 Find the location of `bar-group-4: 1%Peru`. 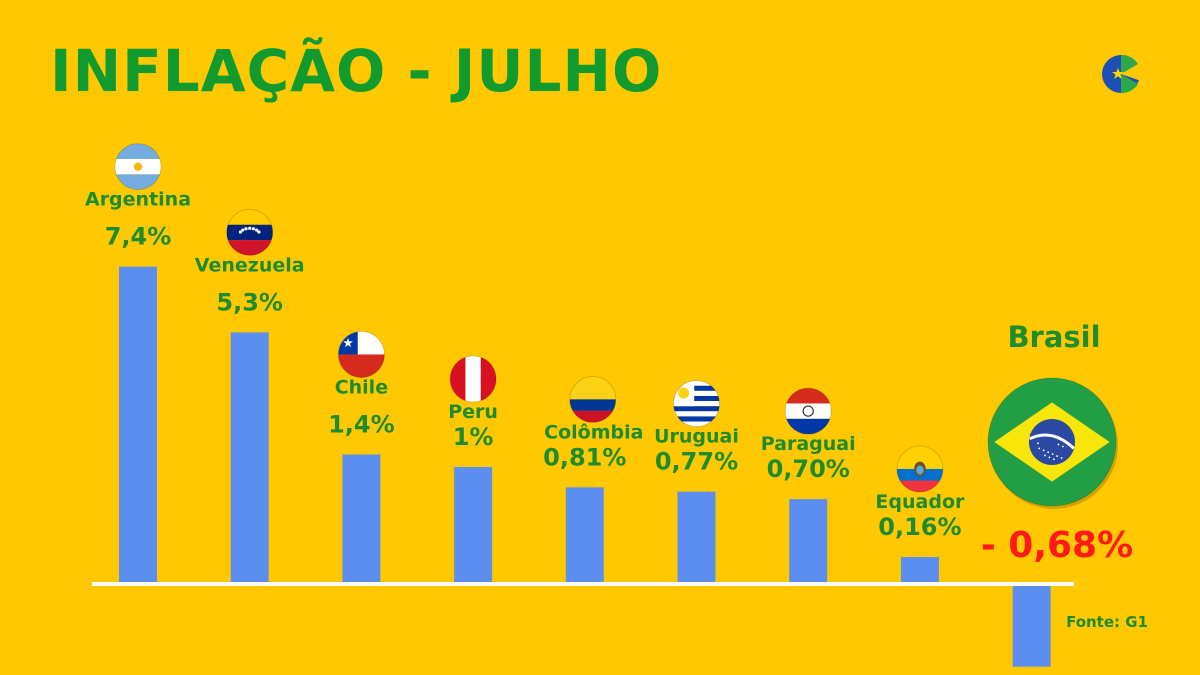

bar-group-4: 1%Peru is located at coordinates (473, 469).